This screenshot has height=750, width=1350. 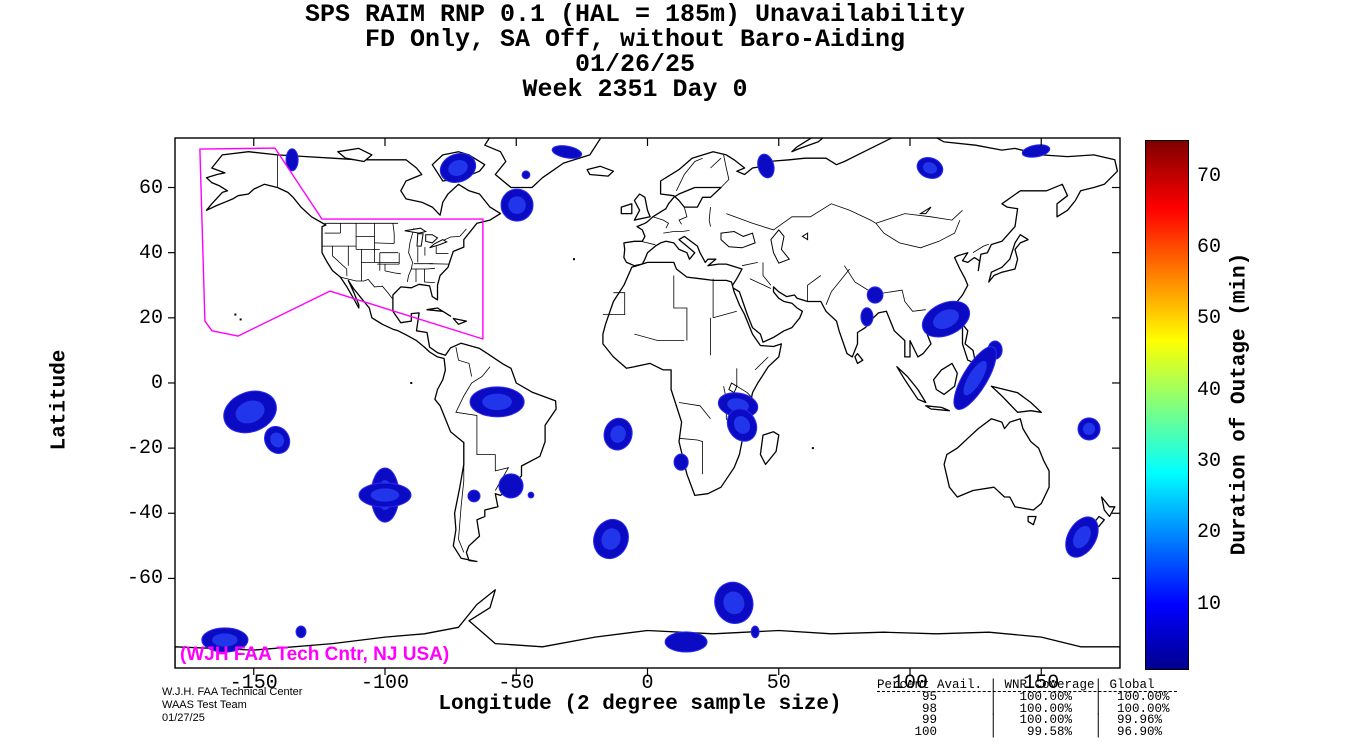 What do you see at coordinates (1027, 731) in the screenshot?
I see `availability-table-row: 100 | 99.58% | 96.90%` at bounding box center [1027, 731].